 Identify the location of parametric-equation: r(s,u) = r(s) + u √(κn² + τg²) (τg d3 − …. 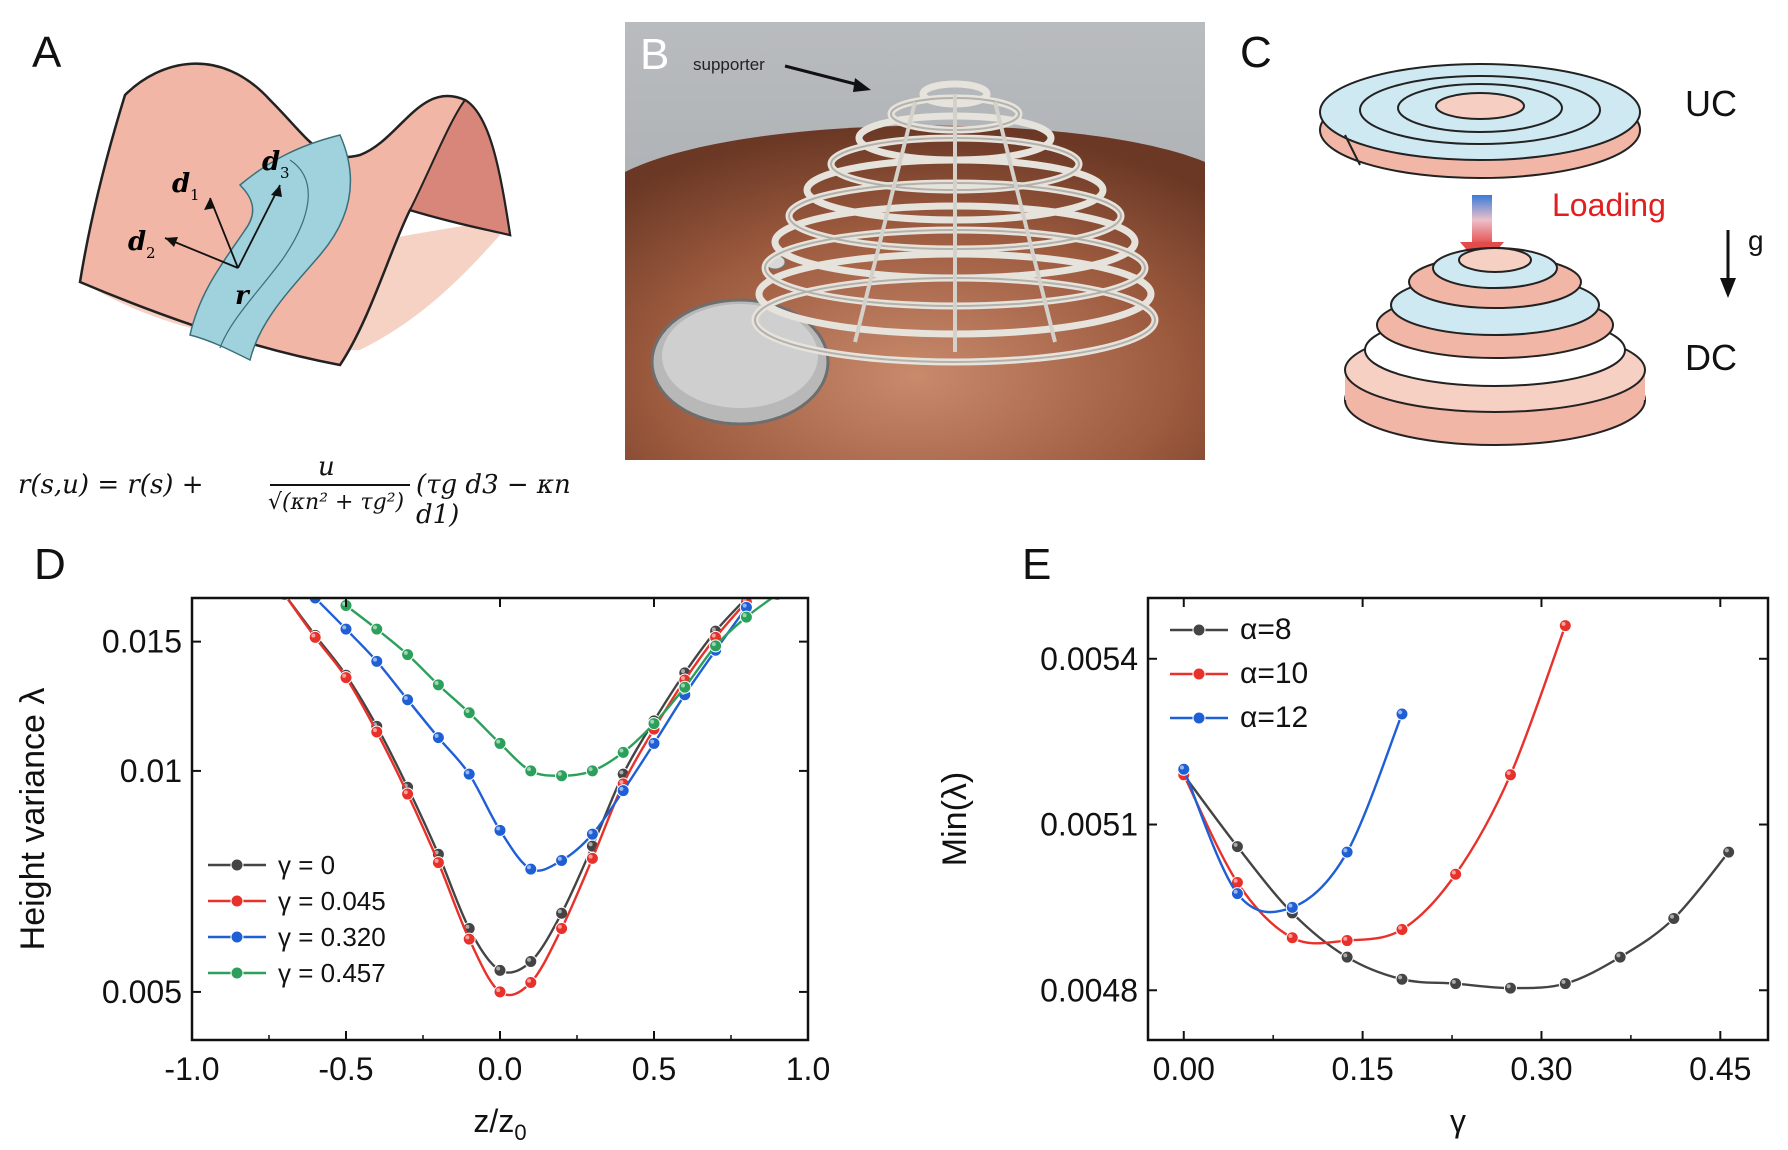
(298, 496).